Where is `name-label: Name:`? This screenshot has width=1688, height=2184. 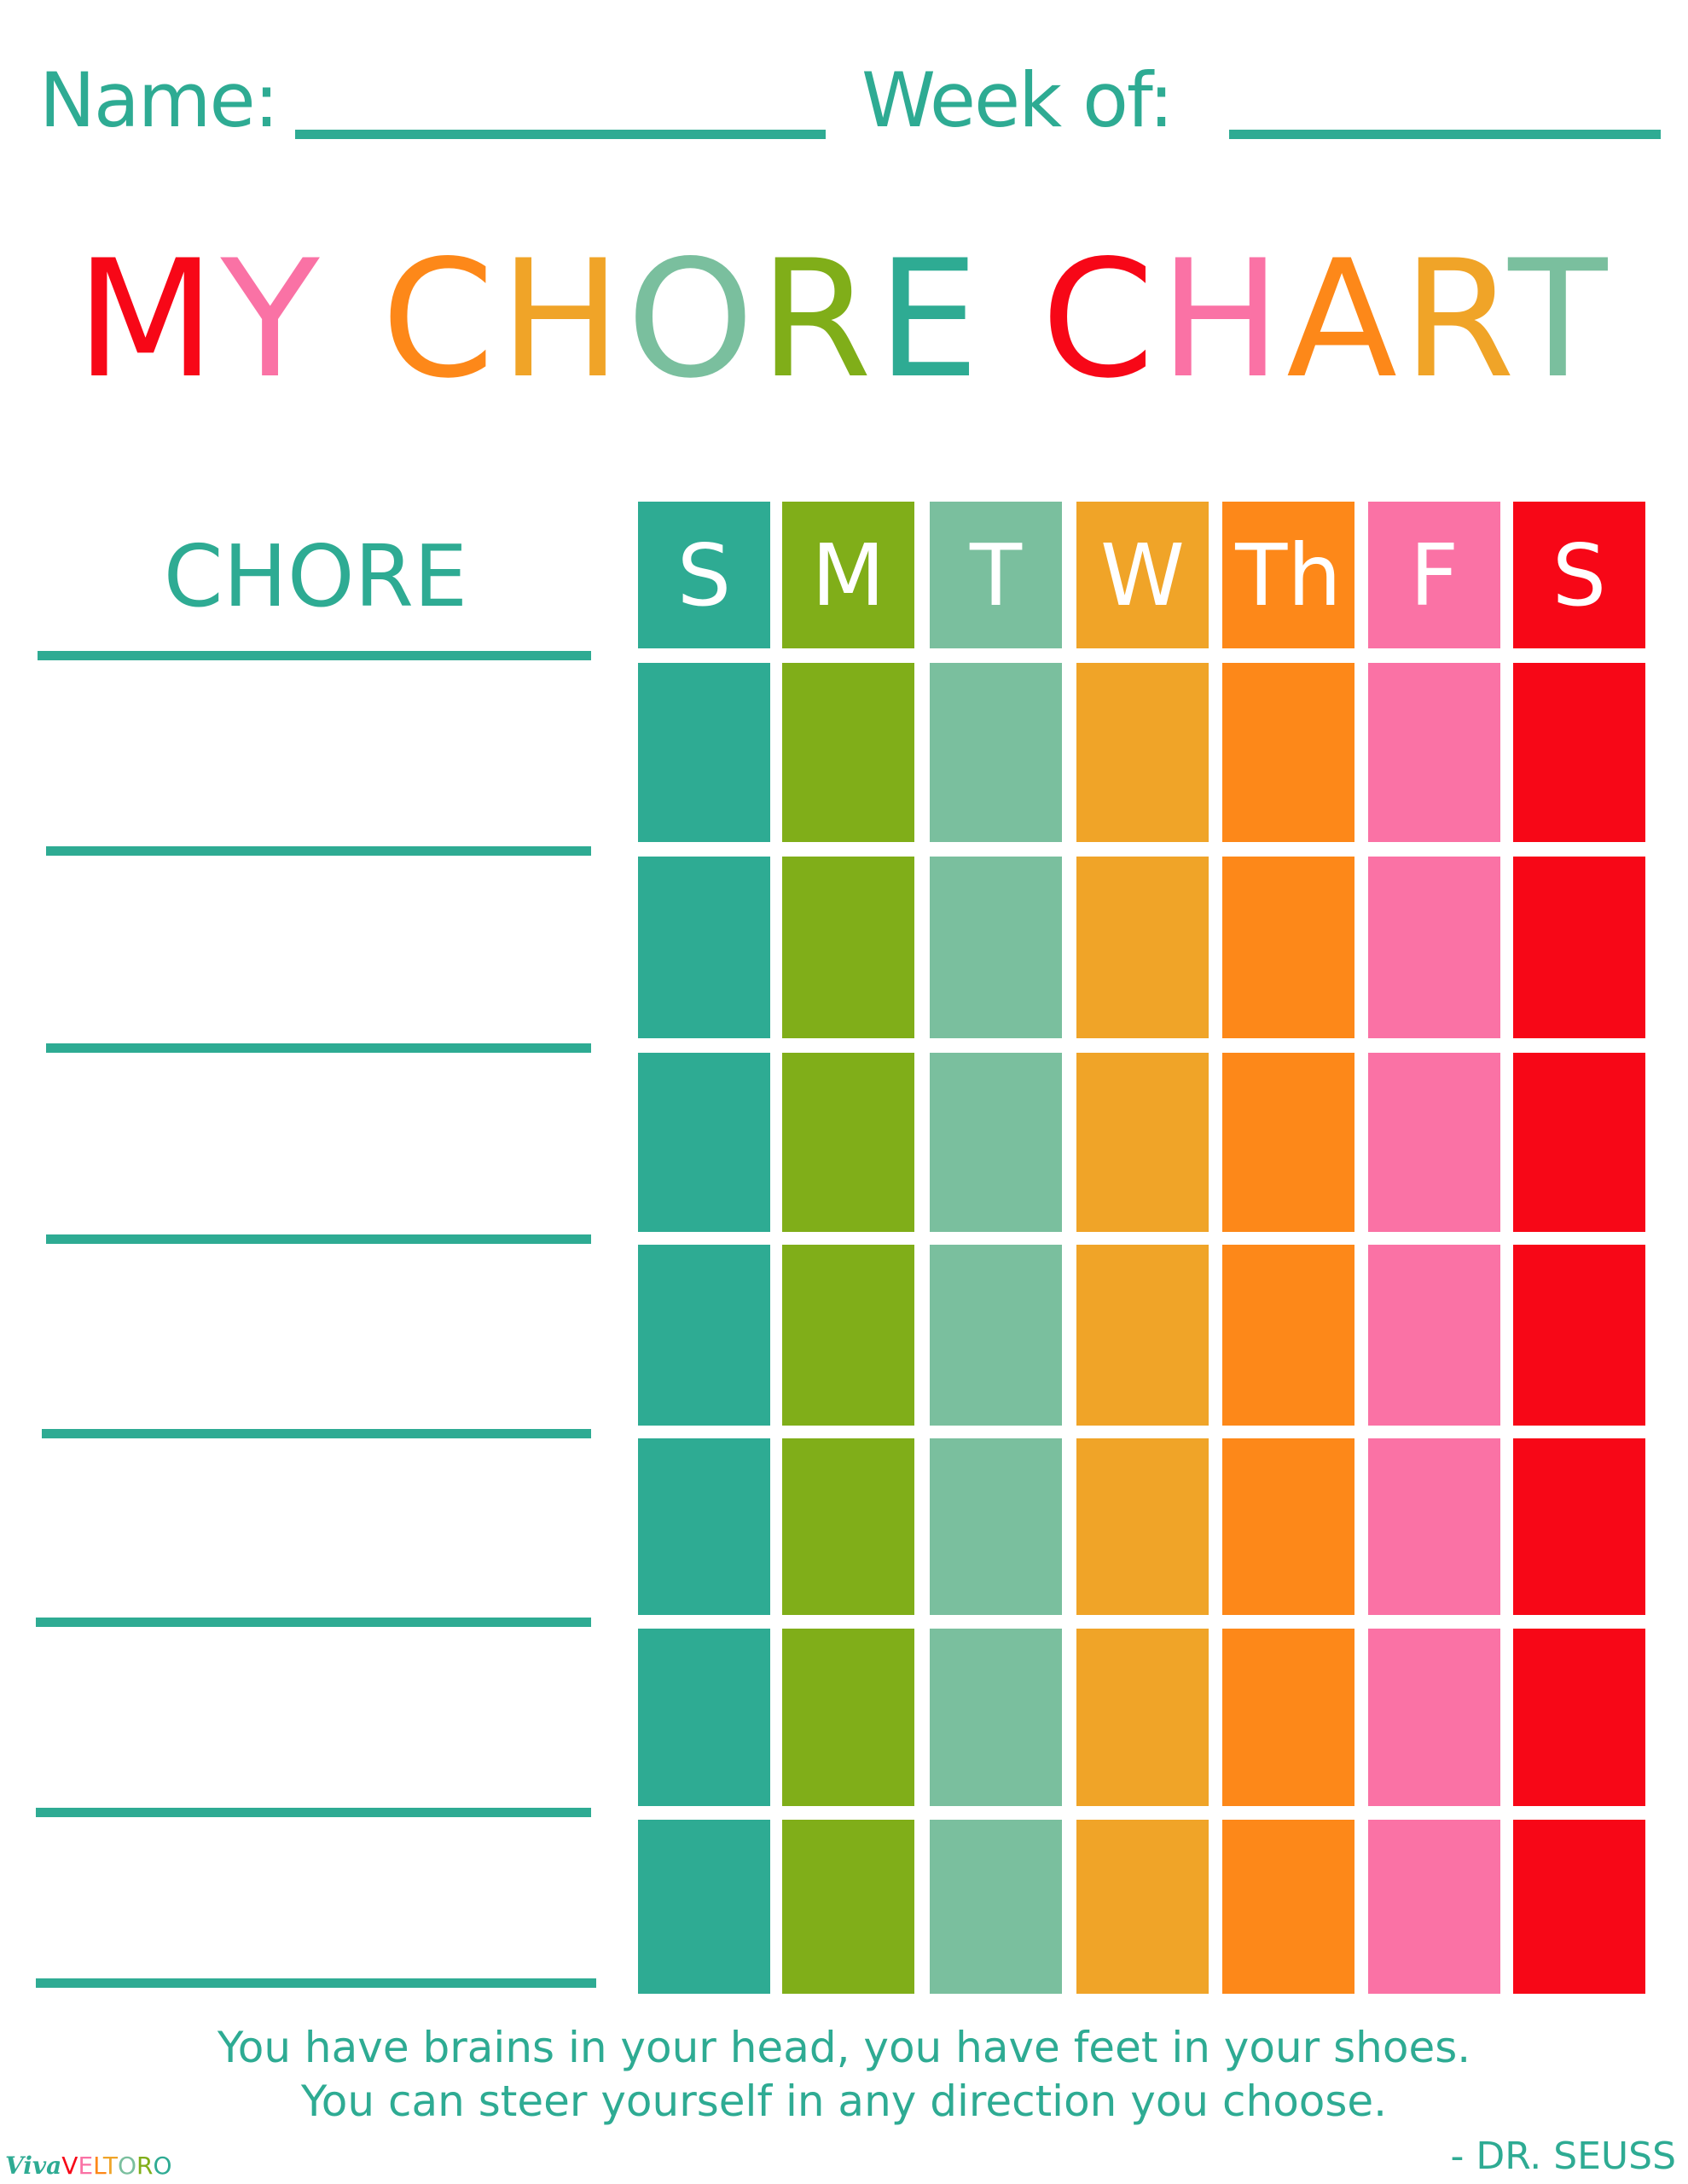 name-label: Name: is located at coordinates (159, 100).